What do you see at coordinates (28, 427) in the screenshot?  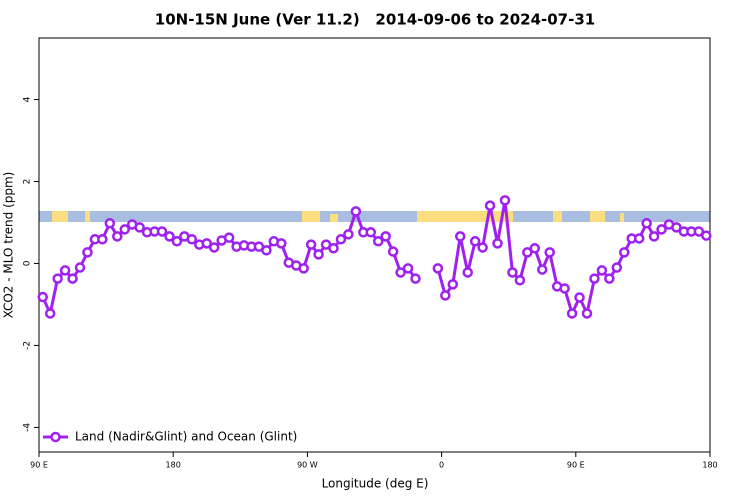 I see `y-tick-label: -4` at bounding box center [28, 427].